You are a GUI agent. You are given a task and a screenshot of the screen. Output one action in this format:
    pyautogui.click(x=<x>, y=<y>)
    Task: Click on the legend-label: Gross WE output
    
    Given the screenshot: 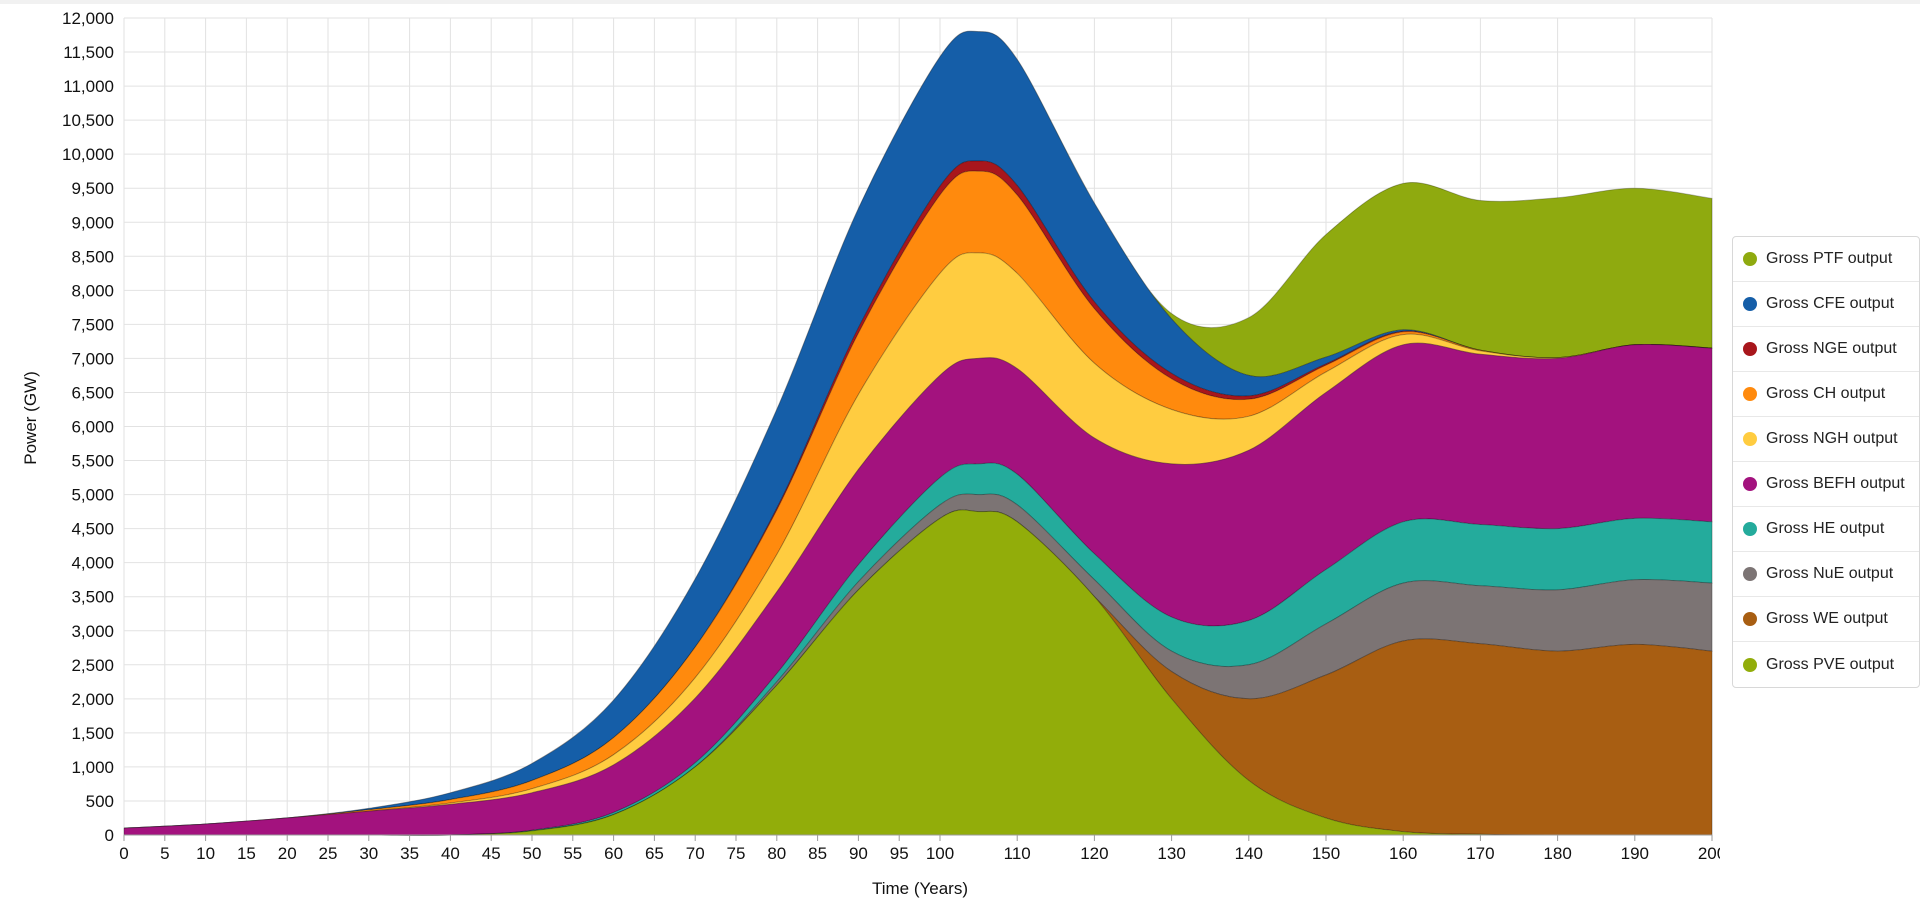 What is the action you would take?
    pyautogui.click(x=1827, y=618)
    